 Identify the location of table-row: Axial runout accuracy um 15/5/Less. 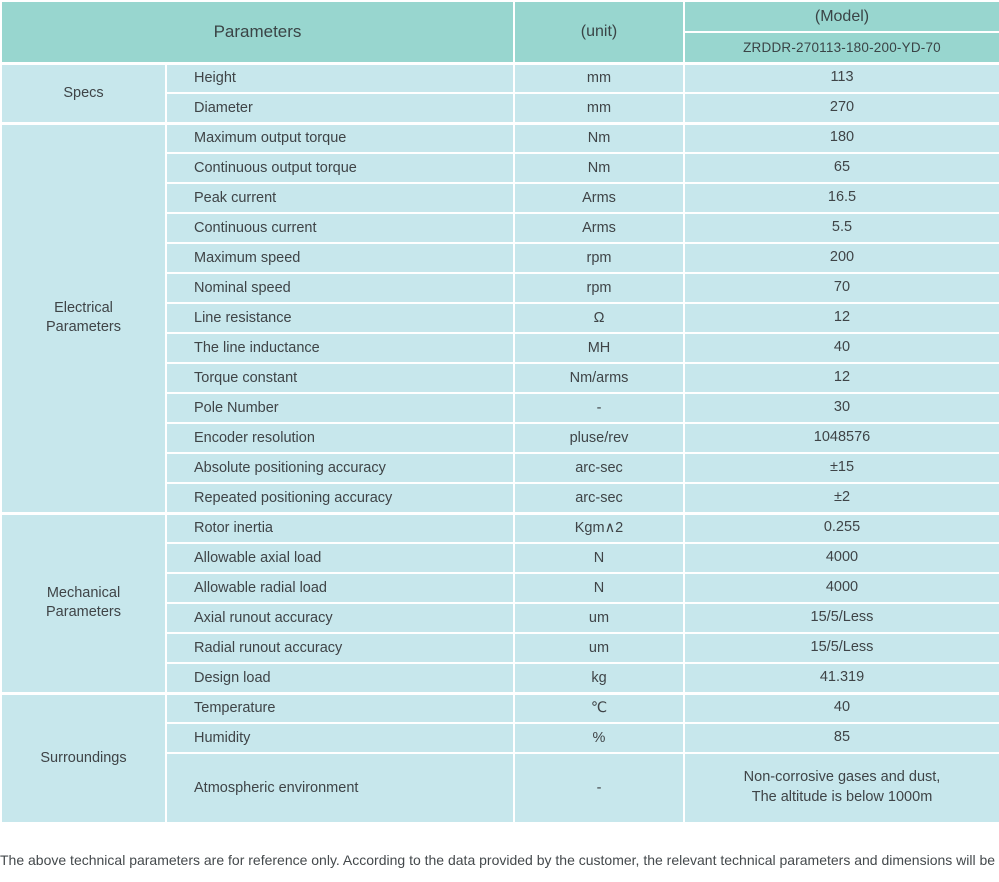
(500, 618).